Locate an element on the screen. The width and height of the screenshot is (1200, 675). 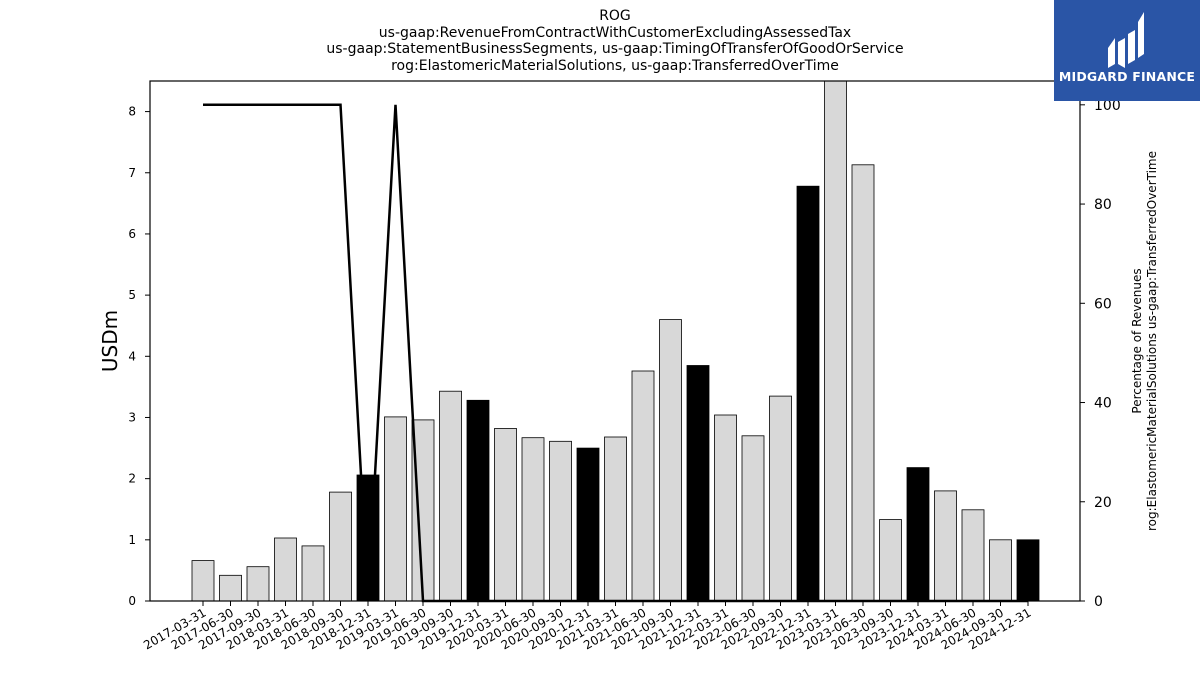
brand-mark-icon is located at coordinates (1126, 40).